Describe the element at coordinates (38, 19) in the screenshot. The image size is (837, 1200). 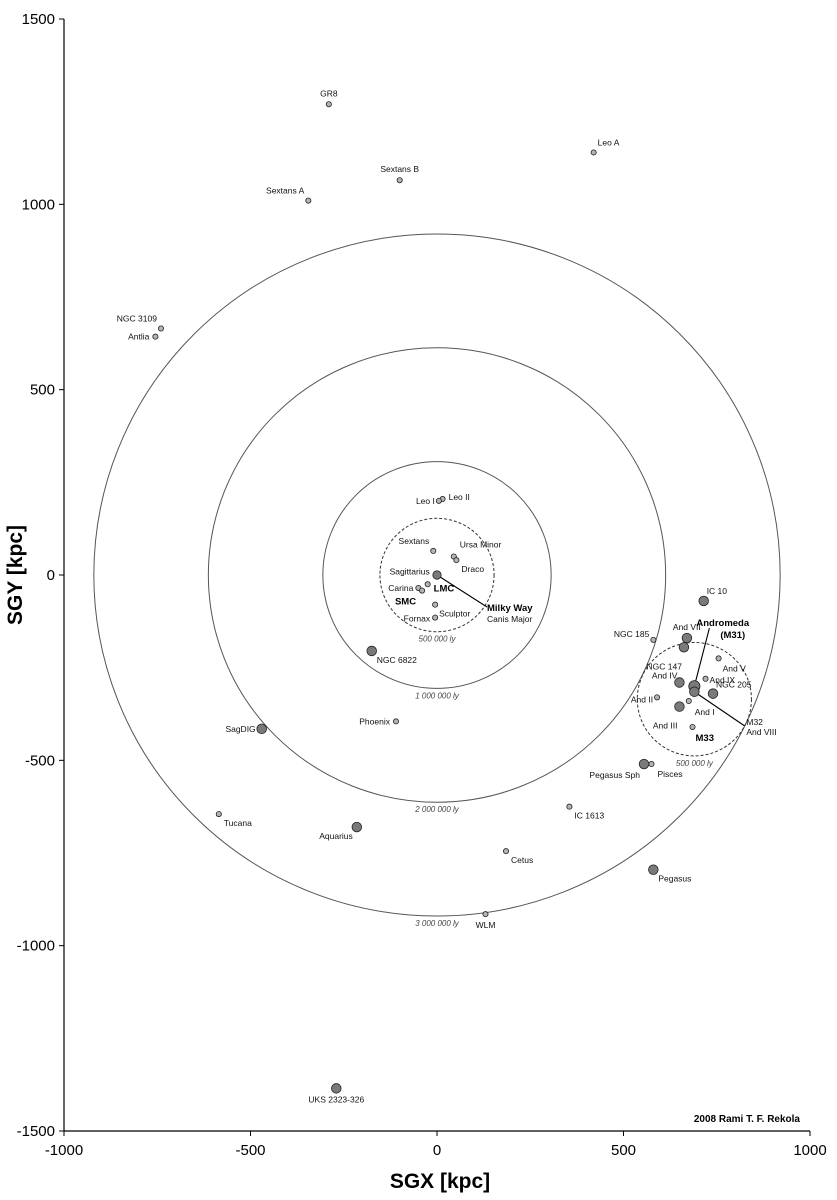
I see `y-tick-label: 1500` at that location.